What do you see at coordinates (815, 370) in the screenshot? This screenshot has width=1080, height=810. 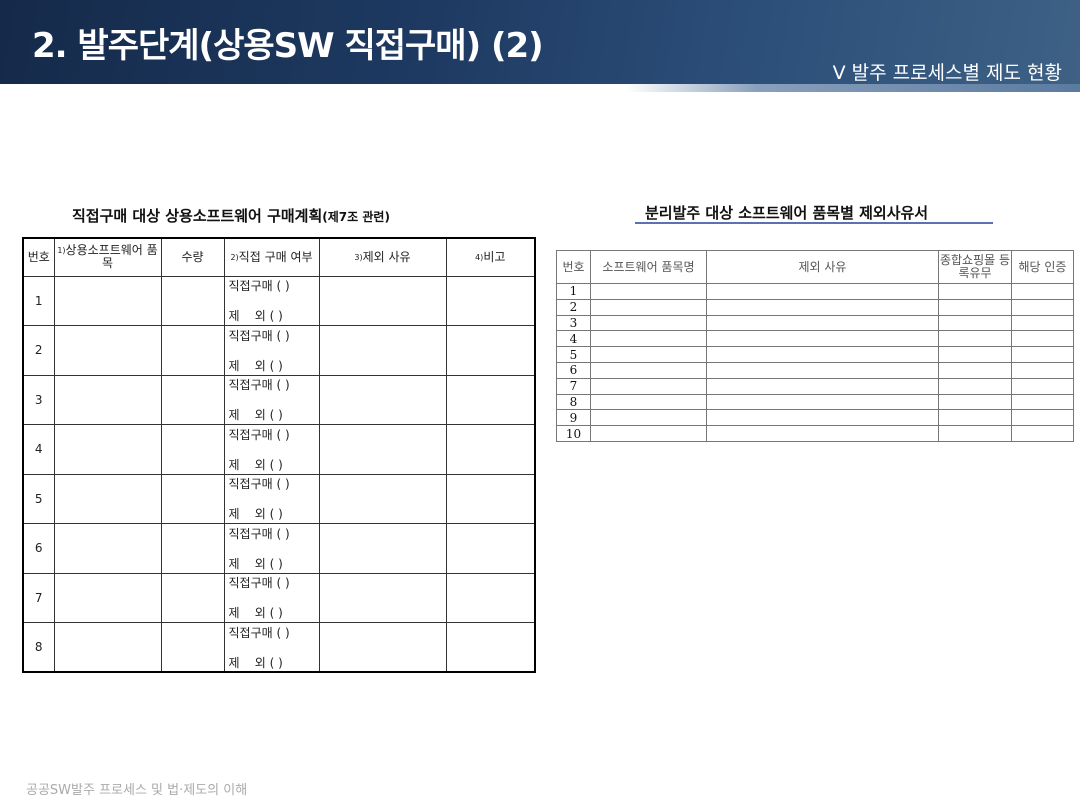 I see `table-row: 6` at bounding box center [815, 370].